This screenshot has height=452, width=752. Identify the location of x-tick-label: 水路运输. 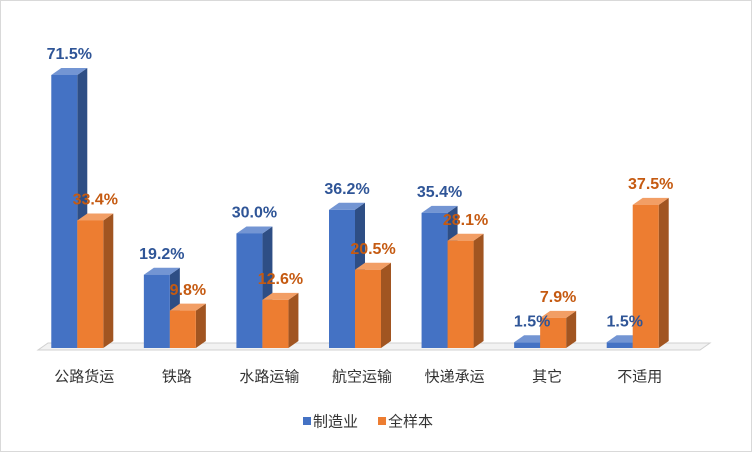
(269, 377).